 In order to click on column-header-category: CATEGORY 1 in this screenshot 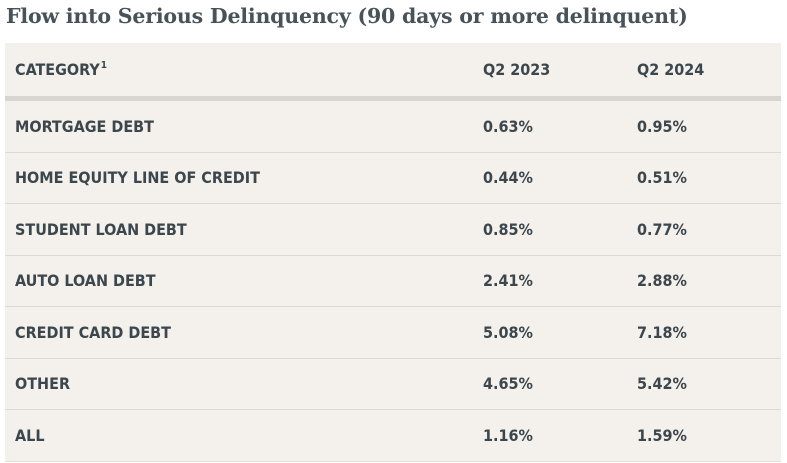, I will do `click(61, 69)`.